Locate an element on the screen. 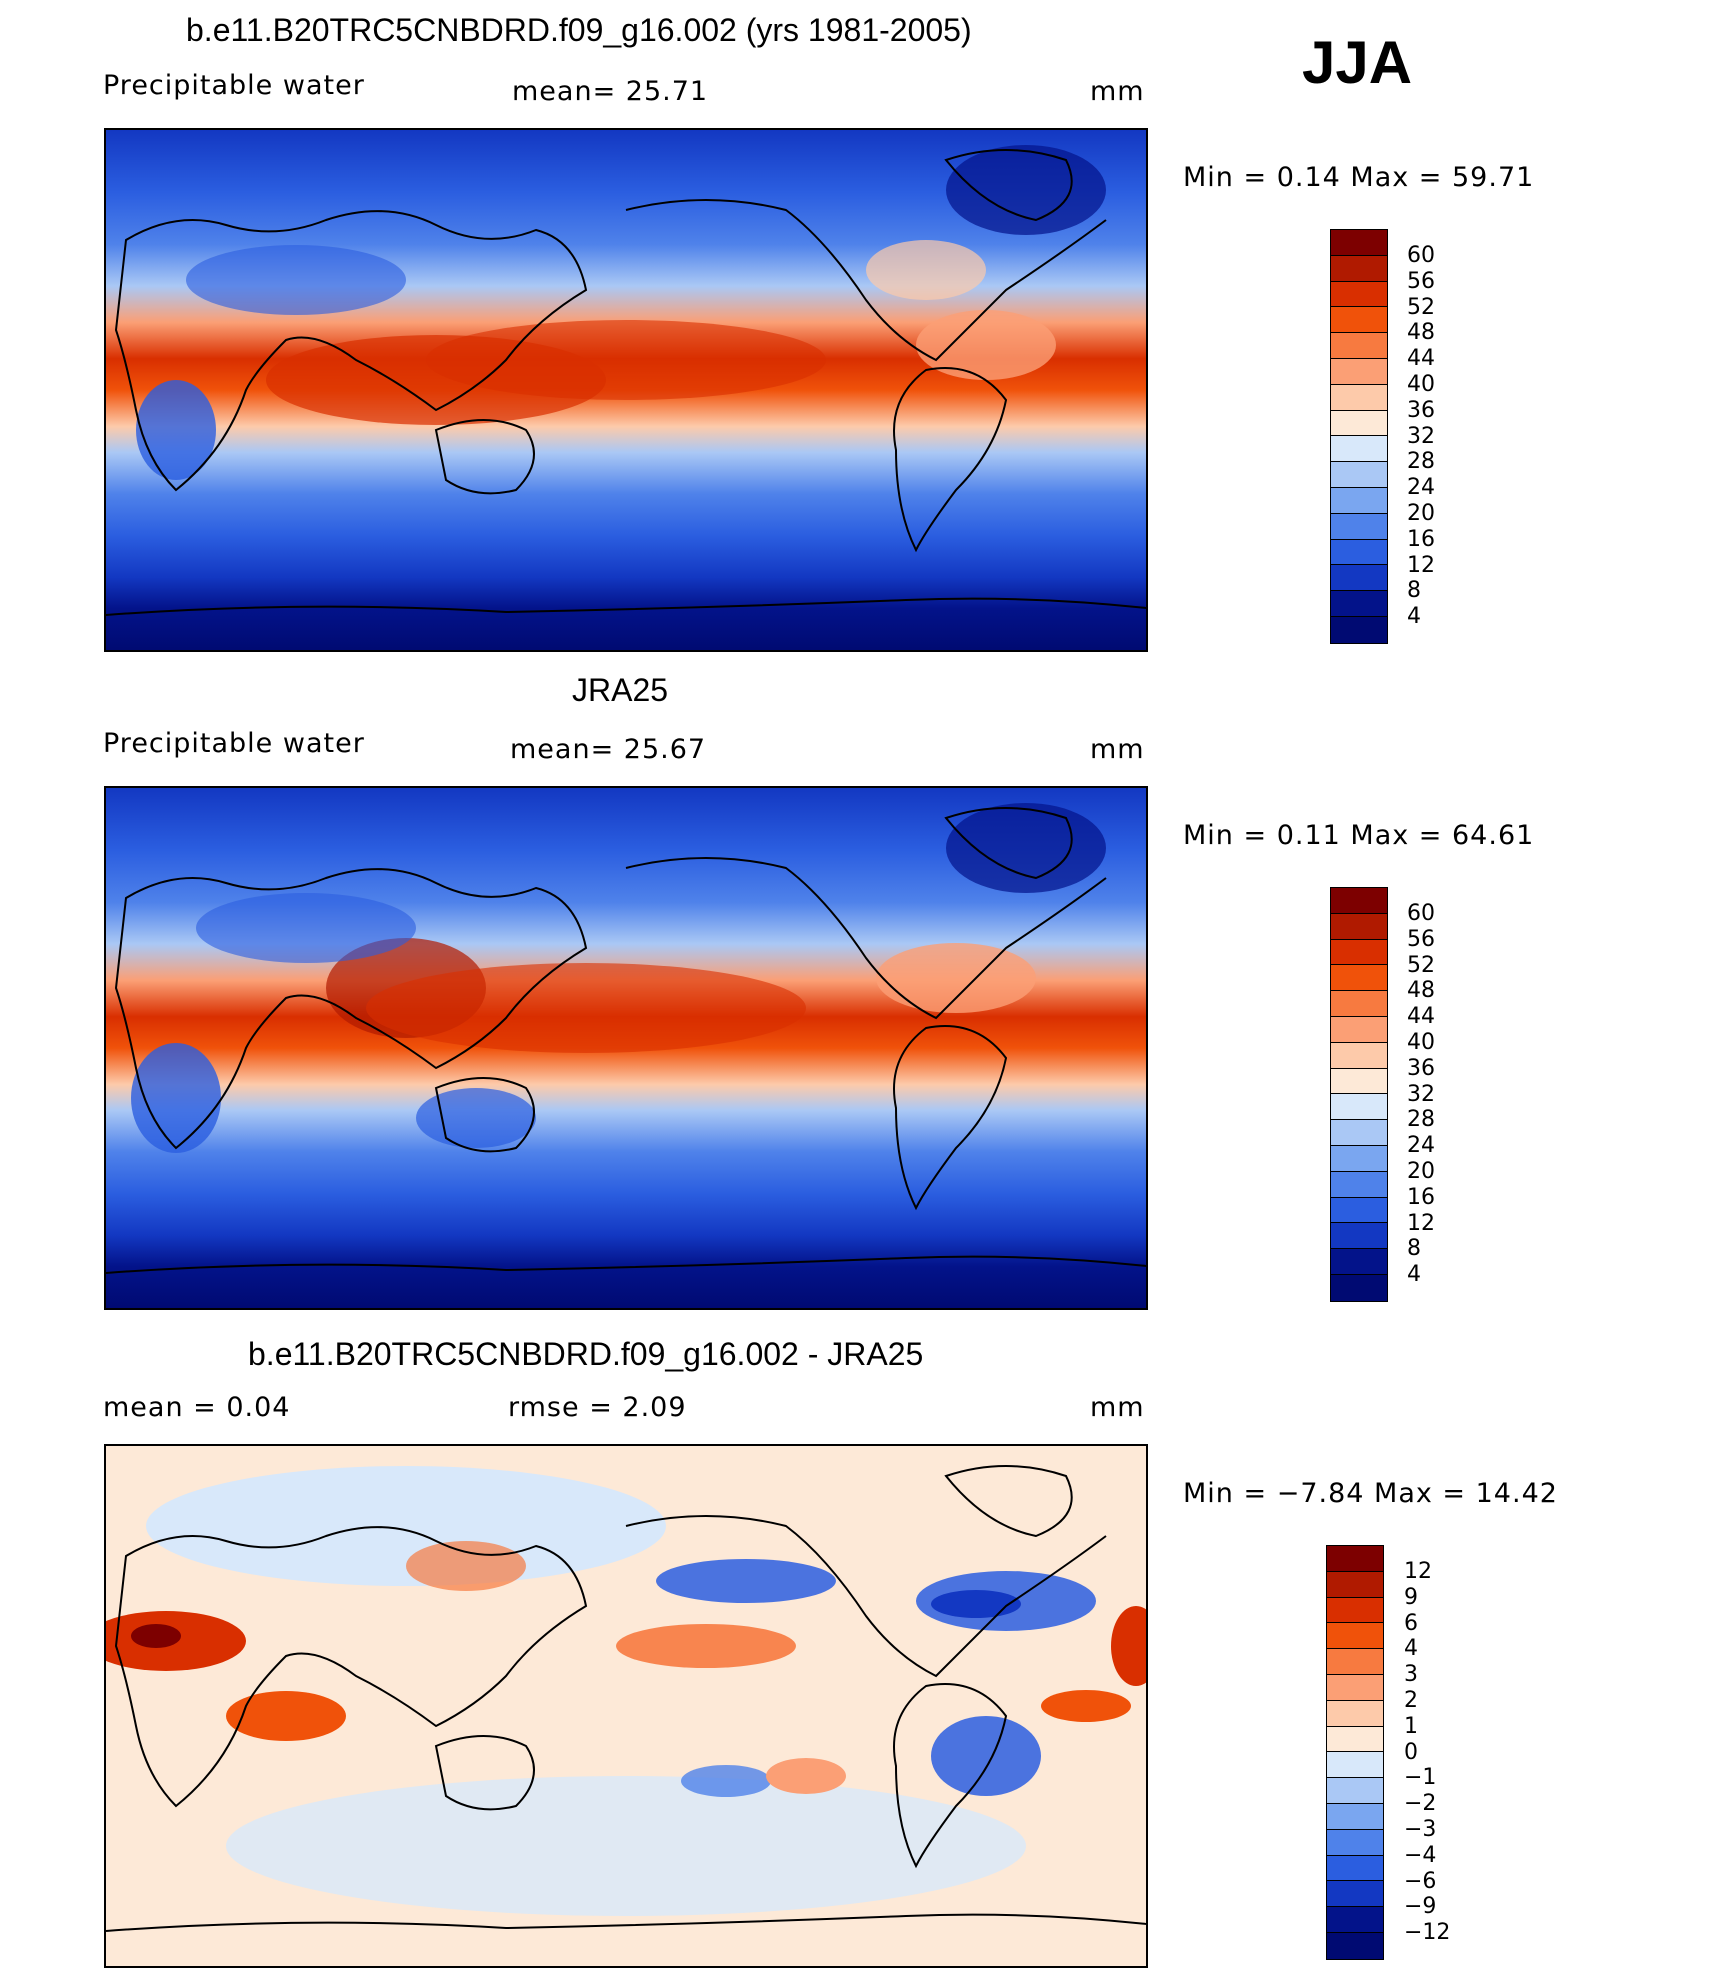 Image resolution: width=1710 pixels, height=1986 pixels. panel-obs-colorbar is located at coordinates (1359, 1094).